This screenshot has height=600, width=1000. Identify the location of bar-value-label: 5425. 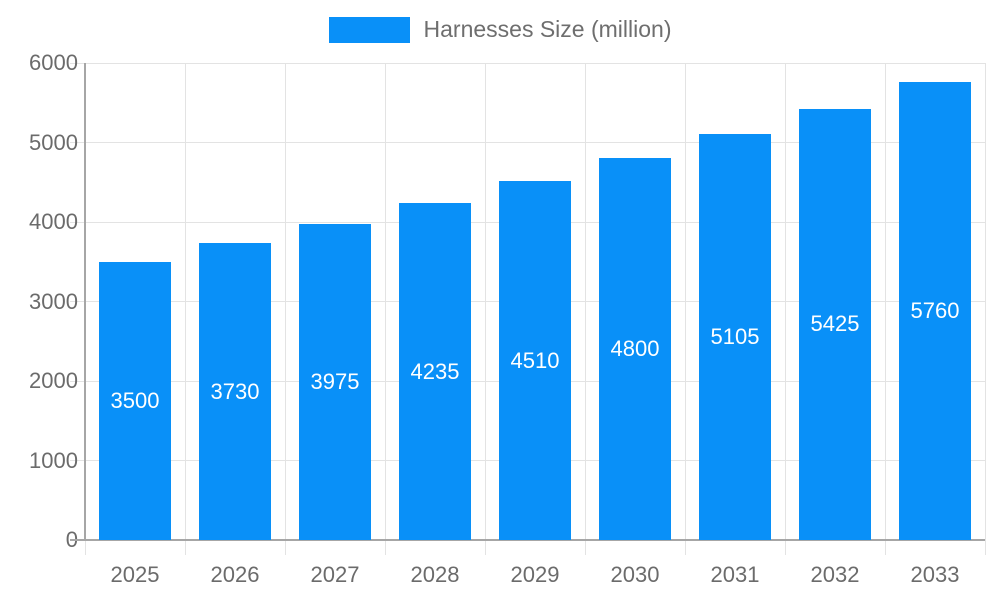
(835, 324).